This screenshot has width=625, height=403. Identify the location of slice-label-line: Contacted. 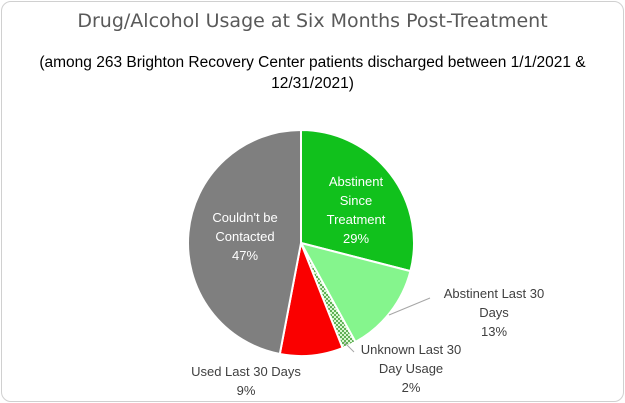
(244, 236).